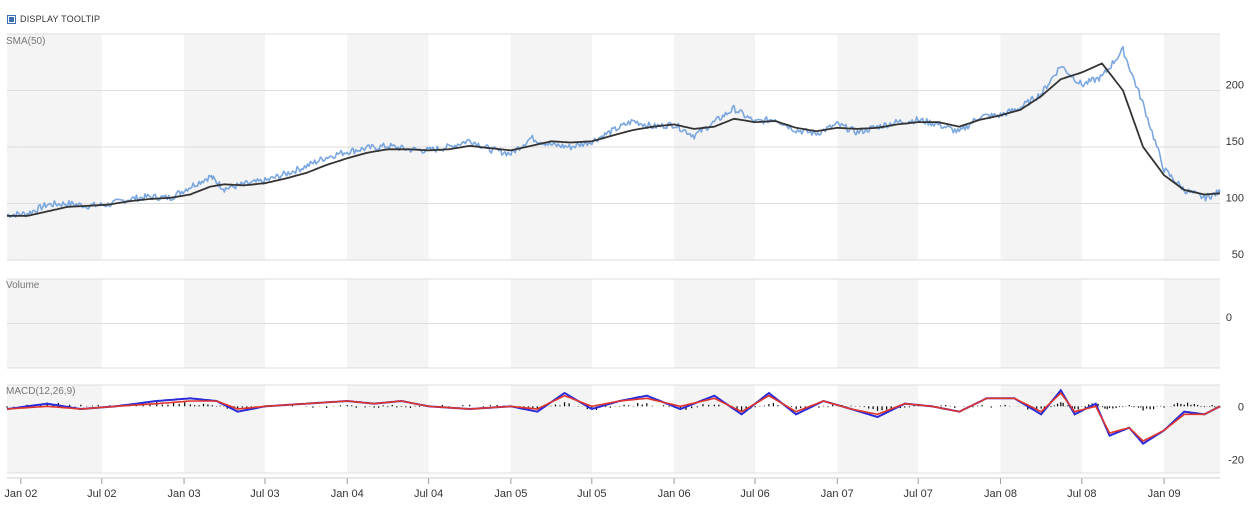  I want to click on signal-series-line, so click(613, 416).